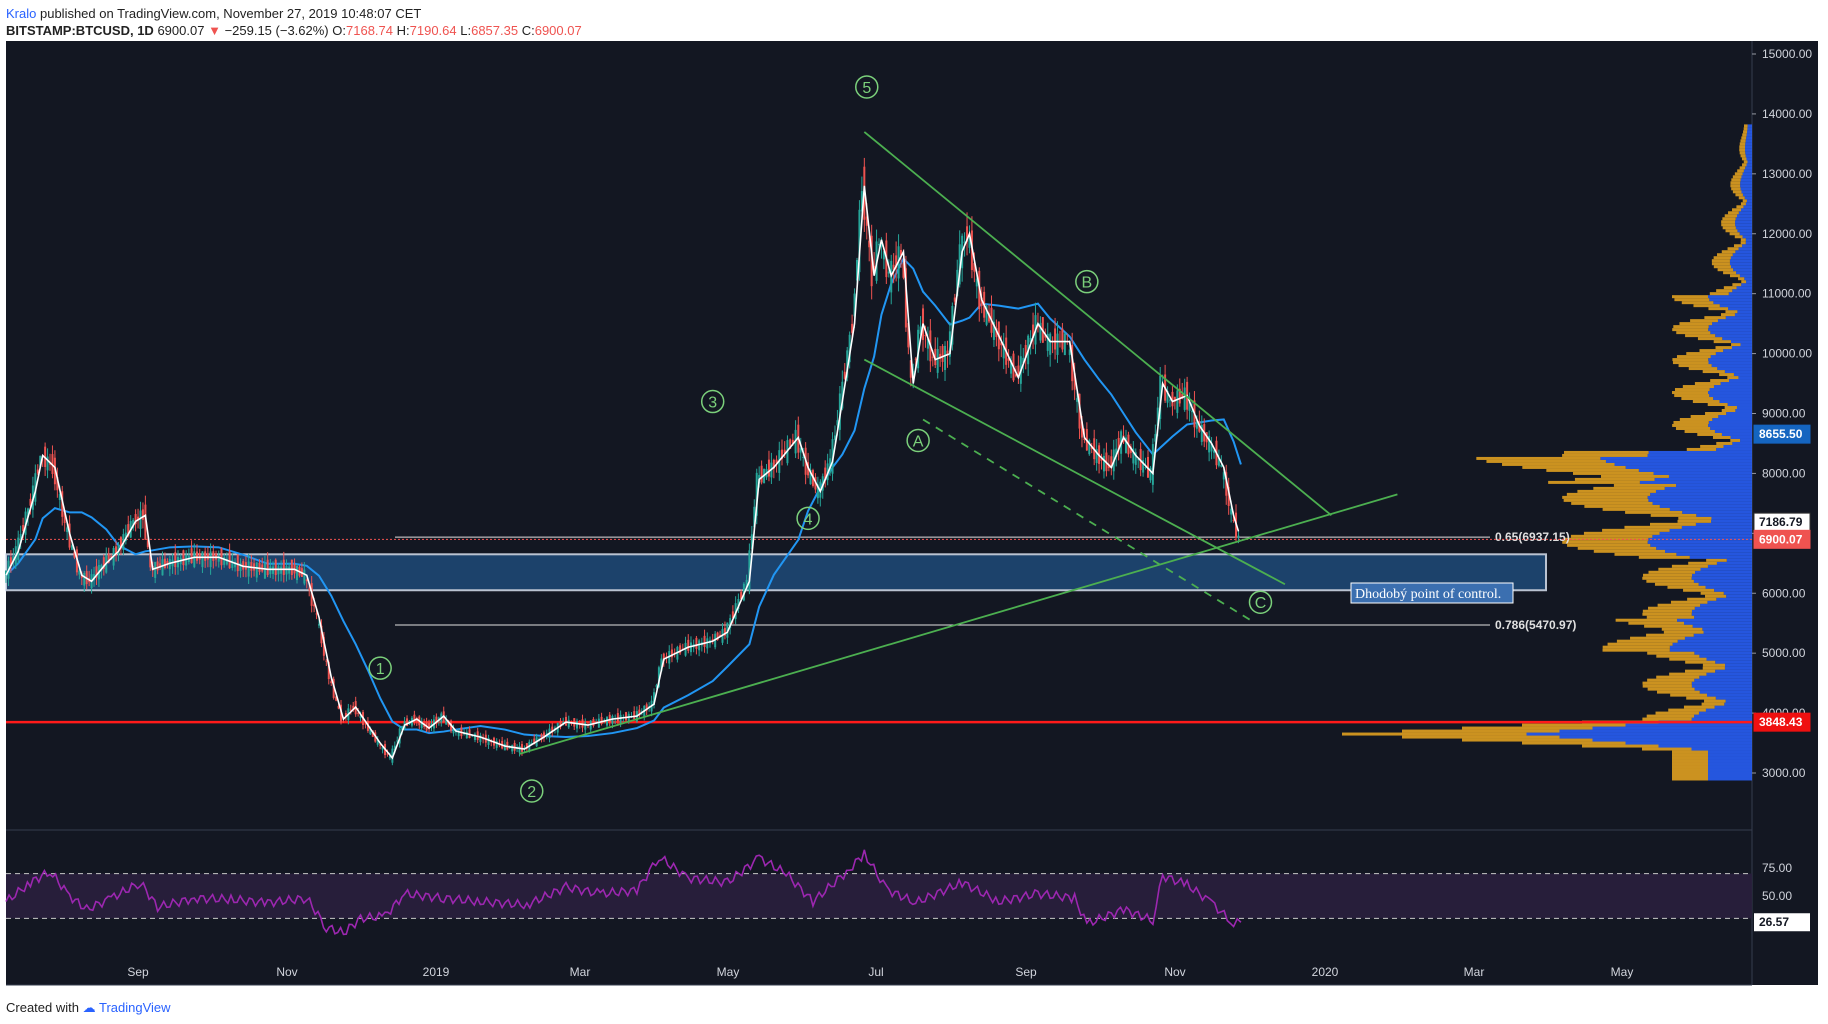  Describe the element at coordinates (528, 30) in the screenshot. I see `close-label: C:` at that location.